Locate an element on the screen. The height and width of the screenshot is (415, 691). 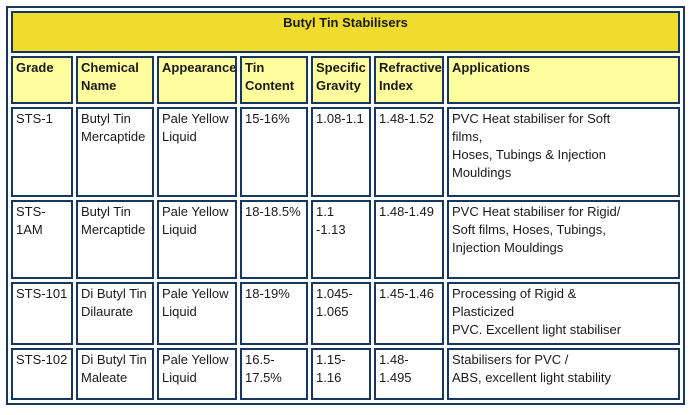
table-title-row: Butyl Tin Stabilisers is located at coordinates (345, 32).